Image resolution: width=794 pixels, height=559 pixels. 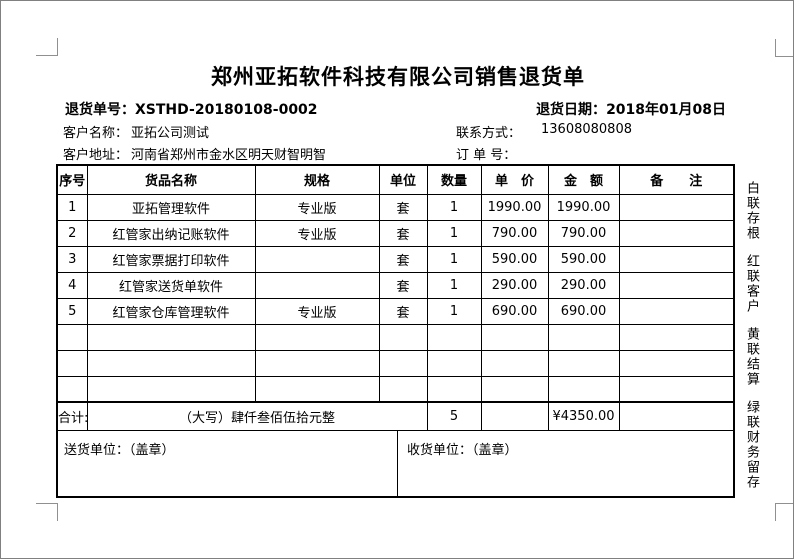 I want to click on cell-unit-price: 690.00, so click(x=514, y=311).